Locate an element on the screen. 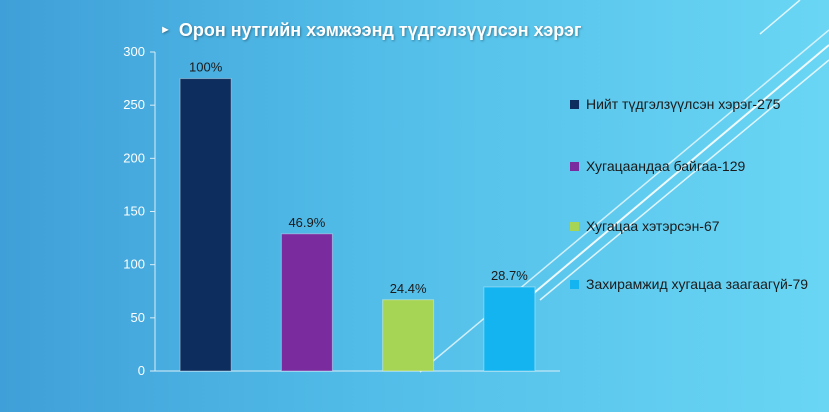 This screenshot has width=829, height=412. data-label: 28.7% is located at coordinates (509, 275).